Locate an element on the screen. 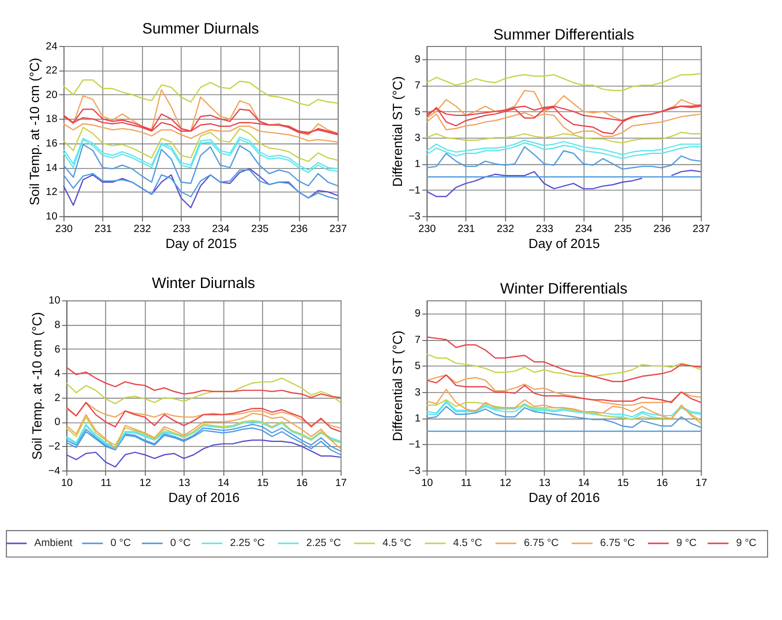 The image size is (782, 620). y-tick-label: 0 is located at coordinates (57, 422).